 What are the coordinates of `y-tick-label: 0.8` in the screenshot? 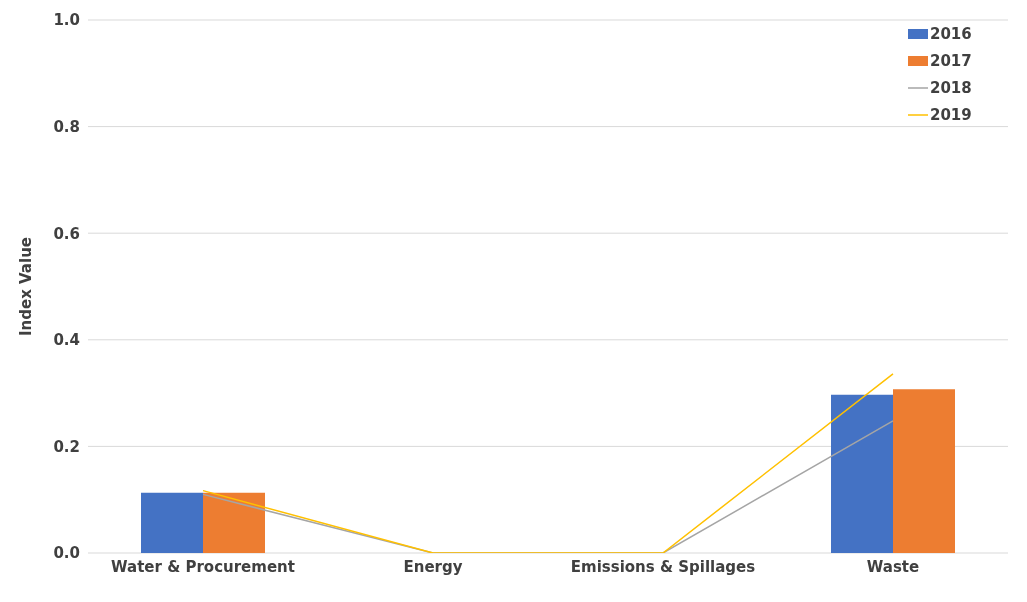 It's located at (66, 126).